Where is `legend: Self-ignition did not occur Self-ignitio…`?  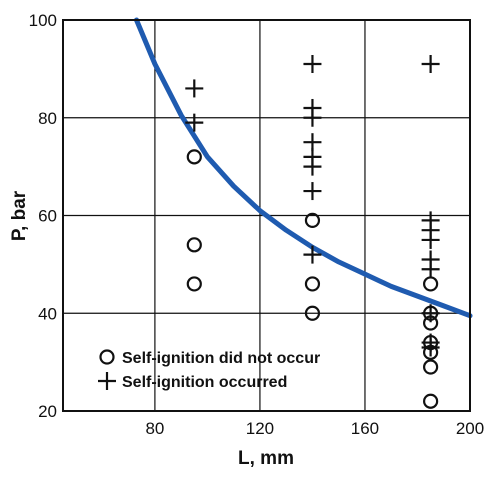
legend: Self-ignition did not occur Self-ignitio… is located at coordinates (209, 370).